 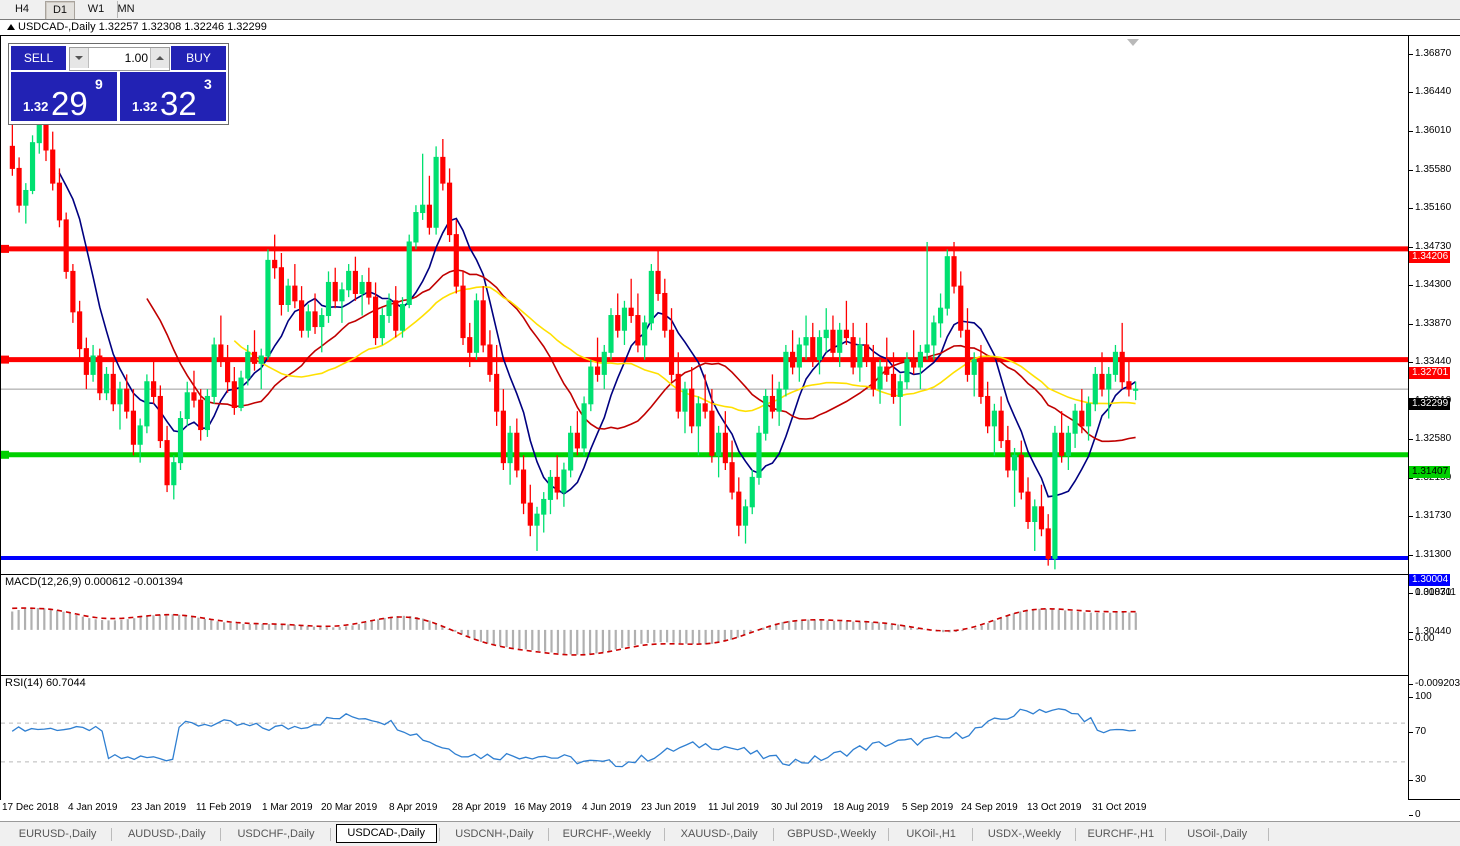 I want to click on sell-price-main: 29, so click(x=69, y=103).